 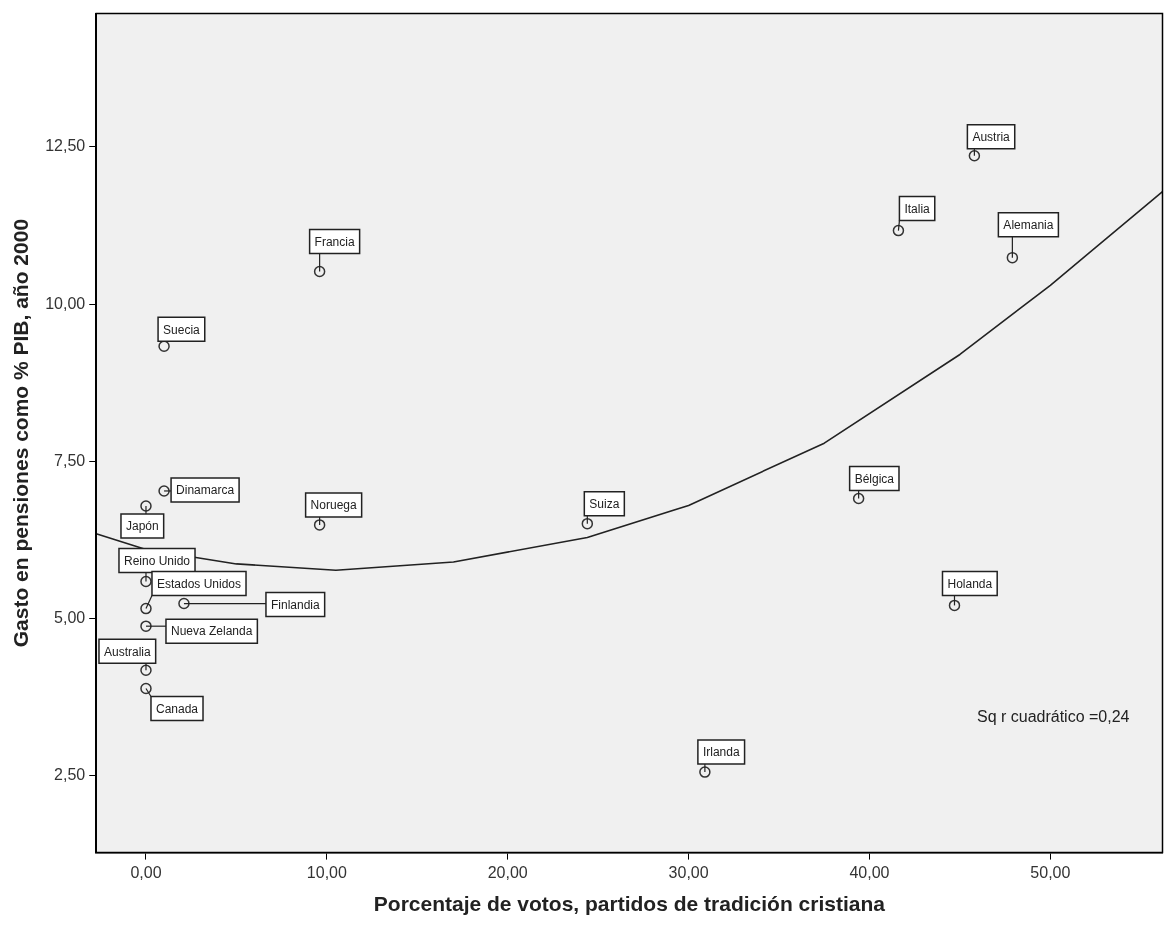 I want to click on annotation: Noruega, so click(x=333, y=505).